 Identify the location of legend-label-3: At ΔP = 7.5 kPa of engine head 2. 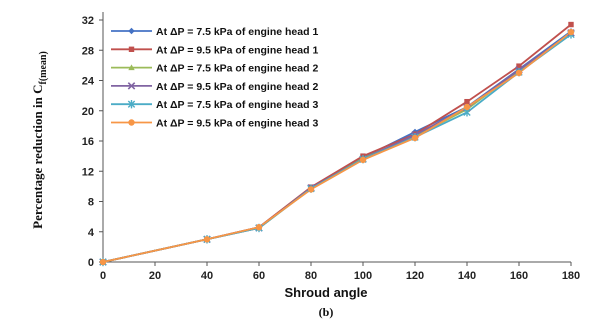
(237, 69).